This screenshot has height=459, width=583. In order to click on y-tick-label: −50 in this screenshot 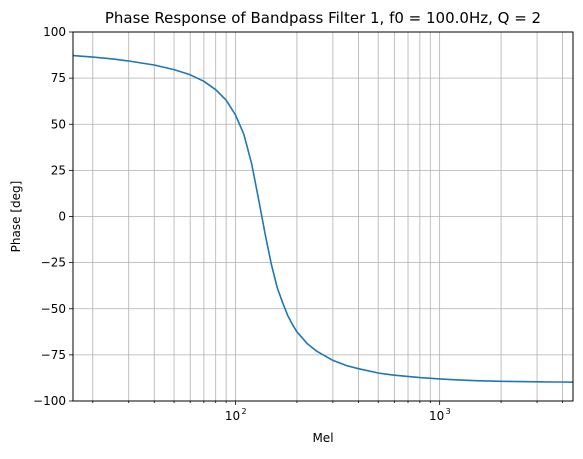, I will do `click(53, 309)`.